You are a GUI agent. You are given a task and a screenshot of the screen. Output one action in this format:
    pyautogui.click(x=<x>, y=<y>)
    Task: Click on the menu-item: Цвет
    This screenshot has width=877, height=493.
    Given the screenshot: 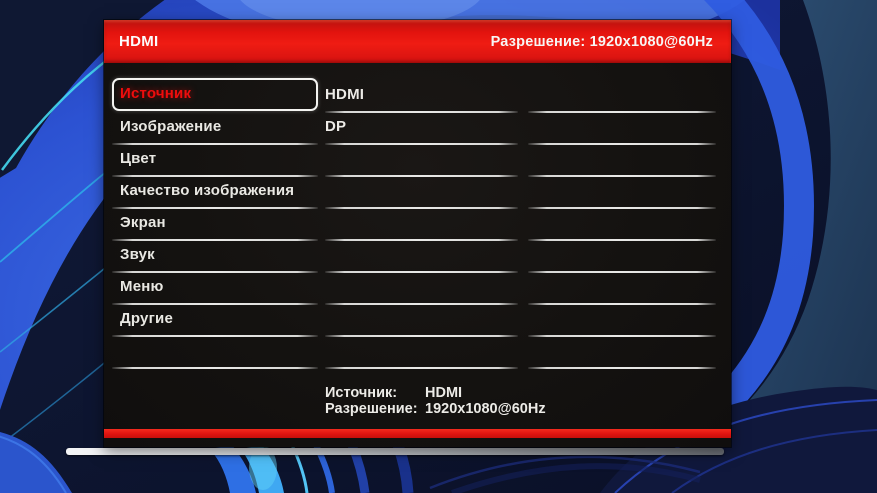 What is the action you would take?
    pyautogui.click(x=215, y=161)
    